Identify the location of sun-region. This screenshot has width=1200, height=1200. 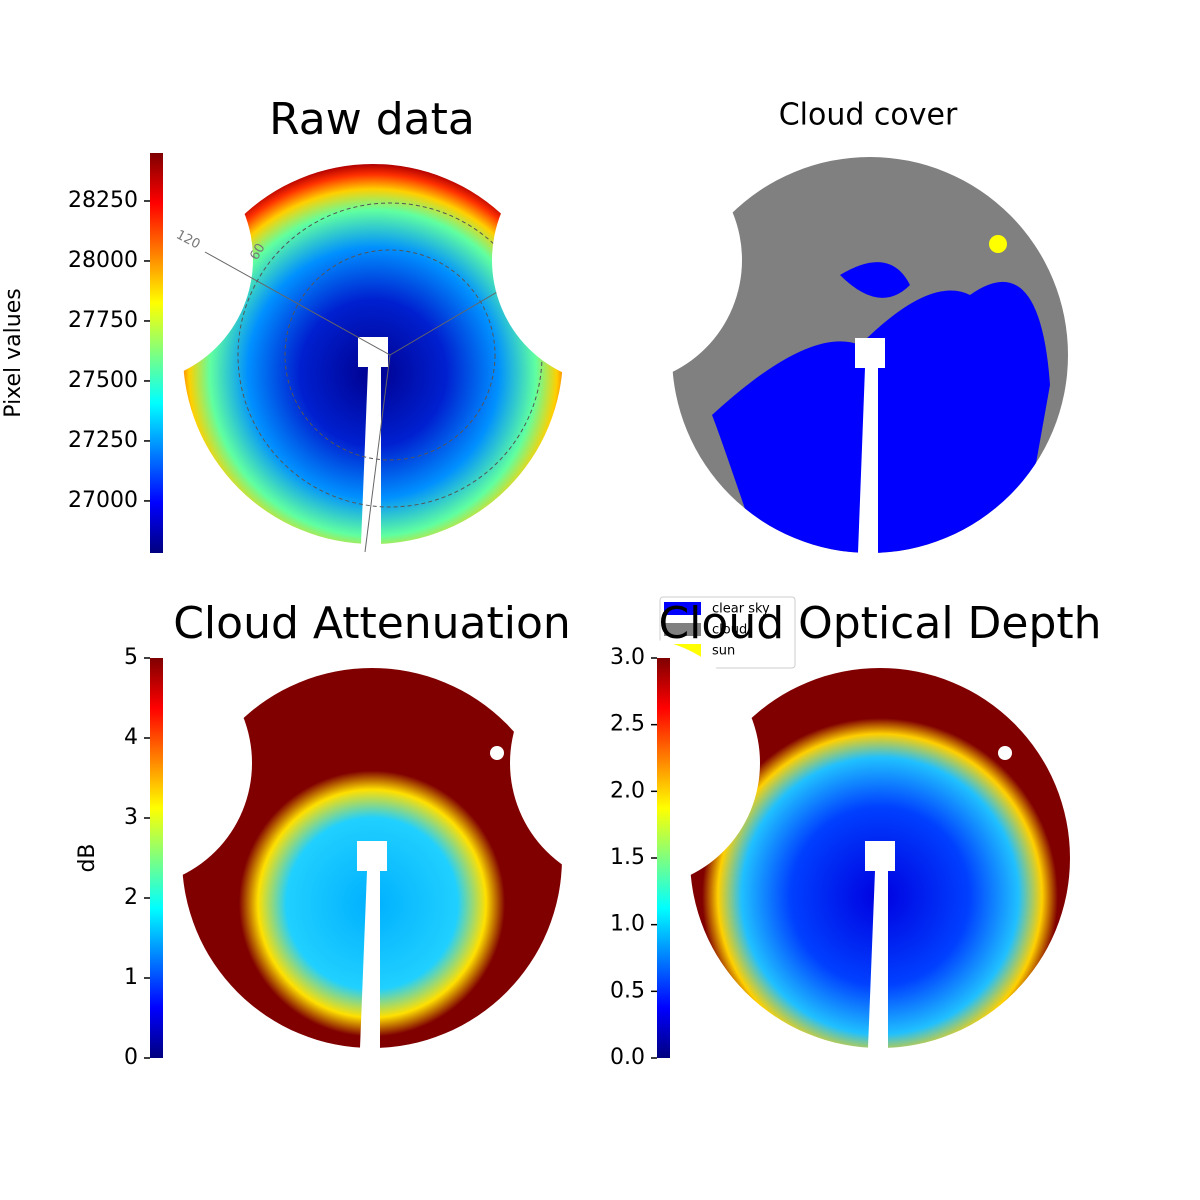
(998, 244).